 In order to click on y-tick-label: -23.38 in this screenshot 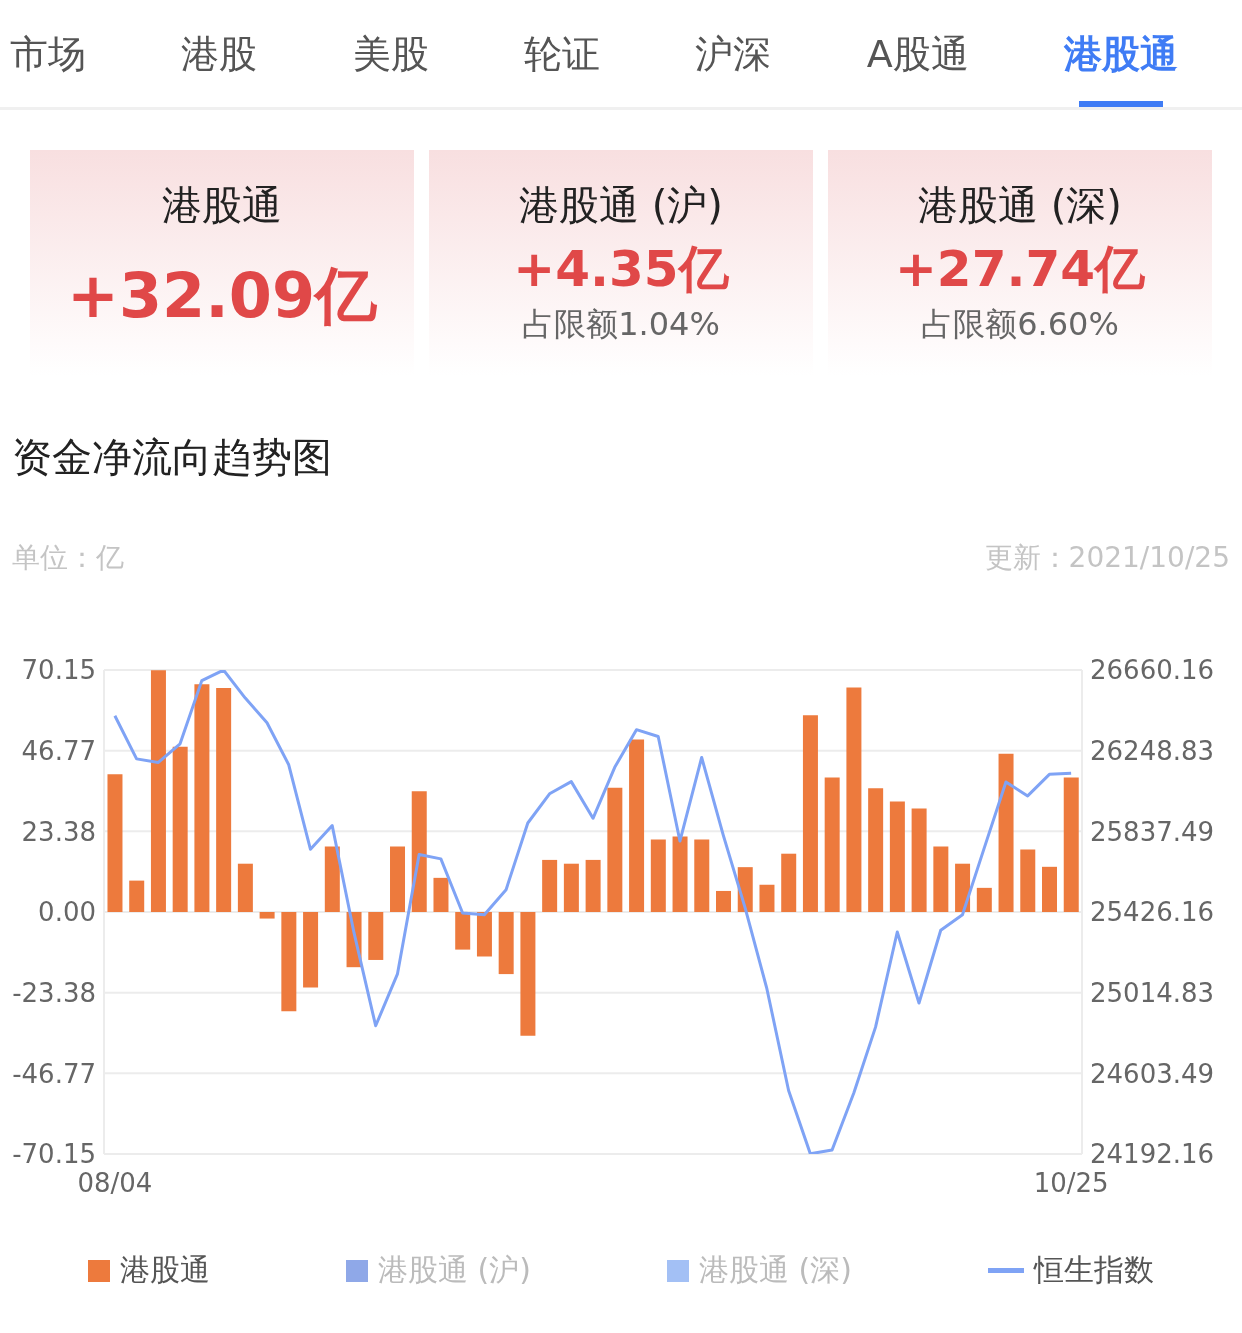, I will do `click(54, 992)`.